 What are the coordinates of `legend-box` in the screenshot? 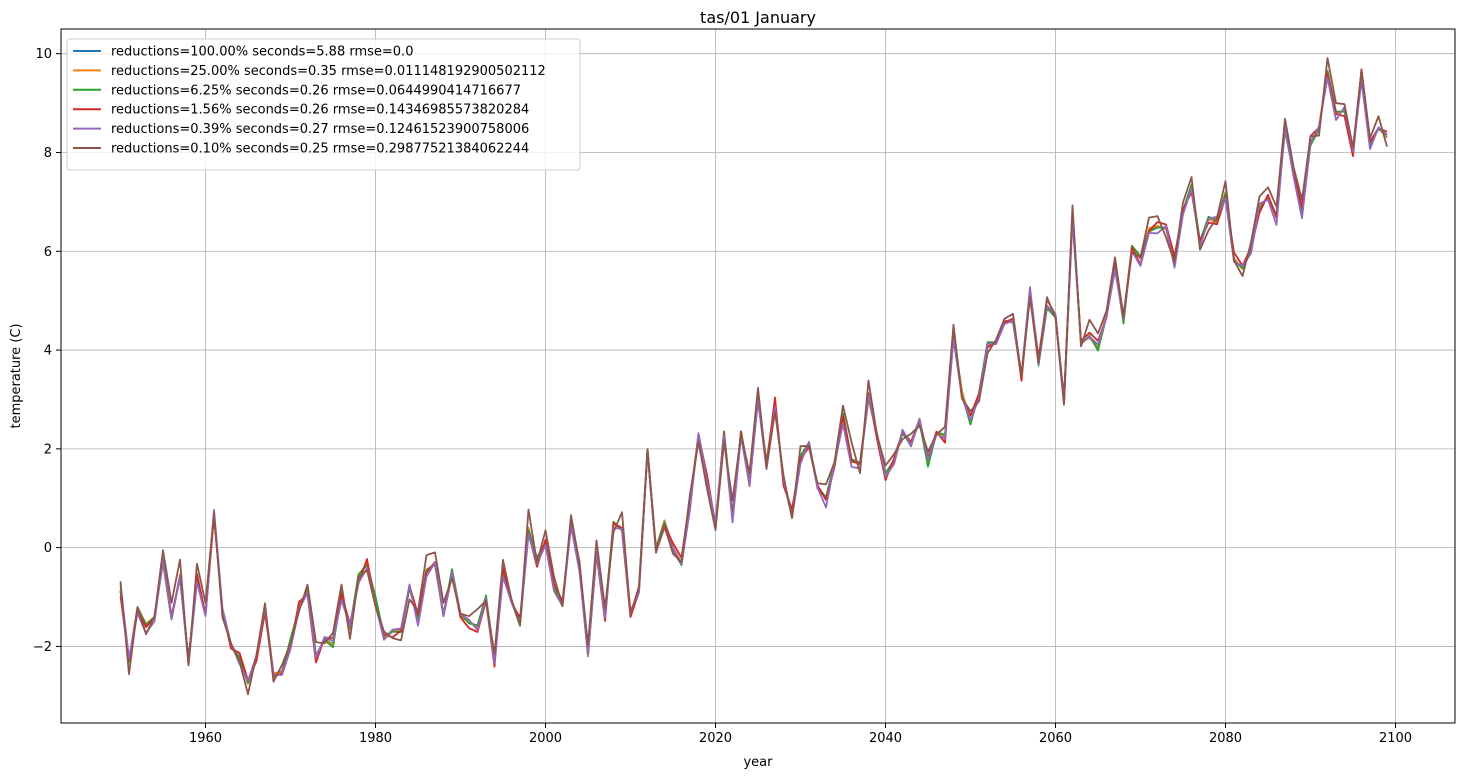 It's located at (323, 104).